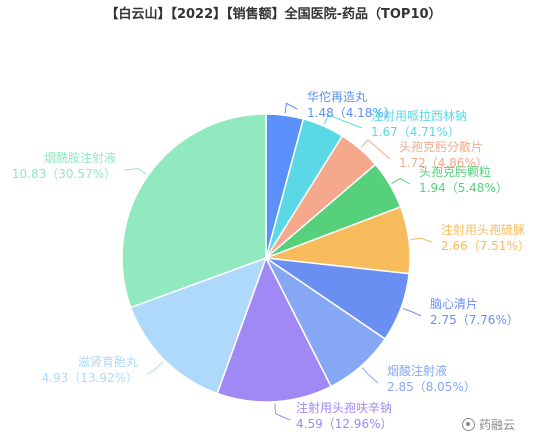  What do you see at coordinates (344, 407) in the screenshot?
I see `slice-name-label: 注射用头孢呋辛钠` at bounding box center [344, 407].